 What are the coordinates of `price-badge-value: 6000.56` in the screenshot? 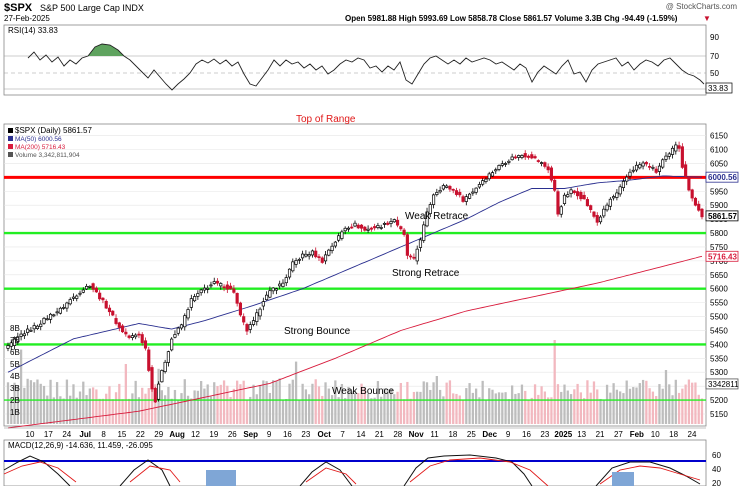 It's located at (722, 177).